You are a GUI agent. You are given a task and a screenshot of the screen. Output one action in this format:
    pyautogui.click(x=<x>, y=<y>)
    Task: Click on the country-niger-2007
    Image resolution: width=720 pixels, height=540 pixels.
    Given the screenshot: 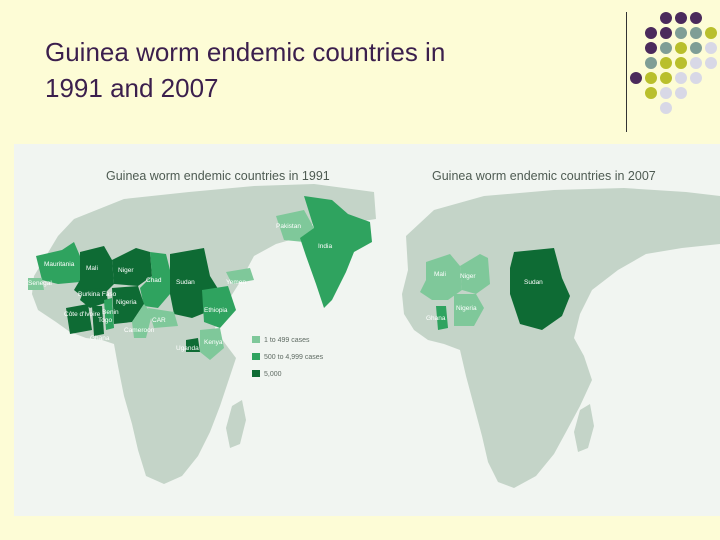 What is the action you would take?
    pyautogui.click(x=475, y=274)
    